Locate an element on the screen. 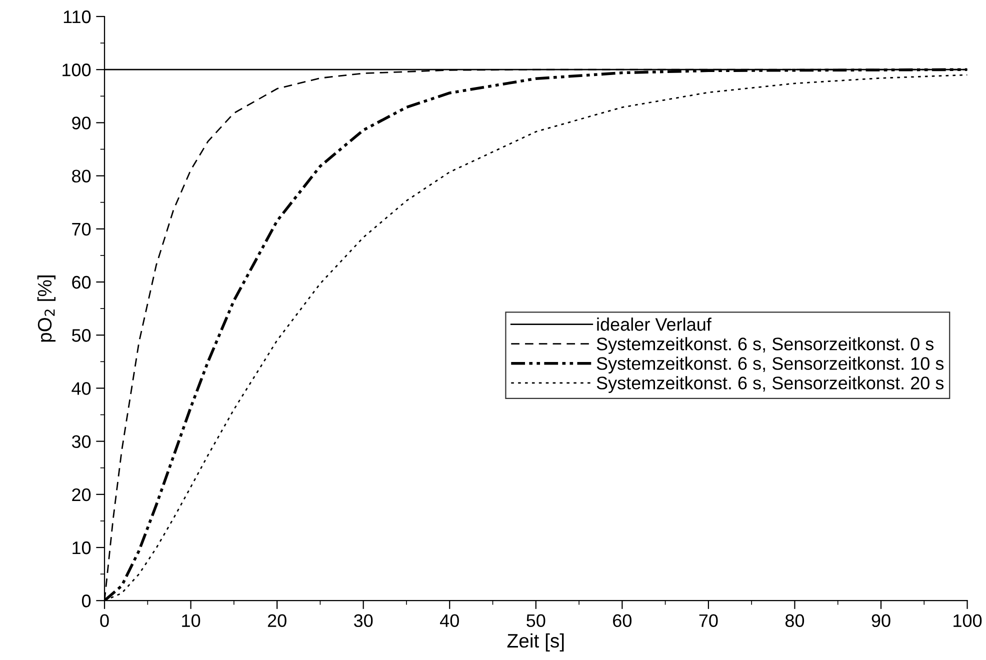 The height and width of the screenshot is (660, 986). x-tick-label: 20 is located at coordinates (277, 621).